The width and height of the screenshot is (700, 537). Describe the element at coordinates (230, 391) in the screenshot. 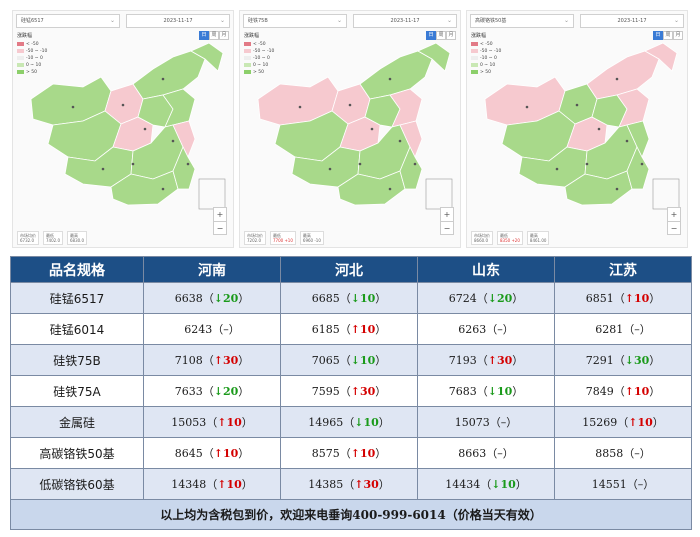

I see `price-change: 20` at that location.